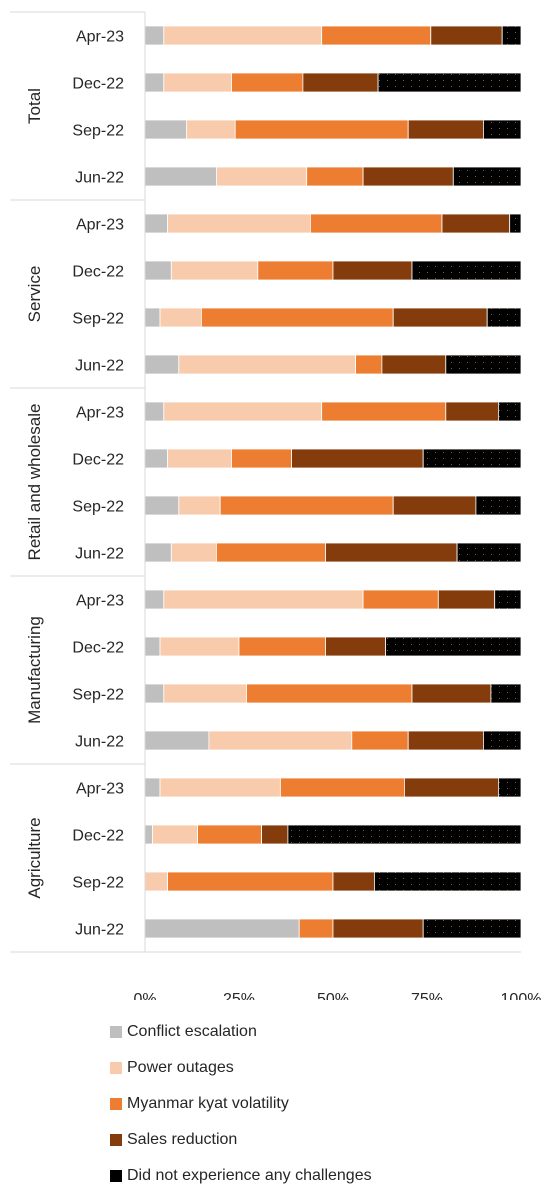 This screenshot has width=546, height=1201. I want to click on legend-item: Sales reduction, so click(241, 1140).